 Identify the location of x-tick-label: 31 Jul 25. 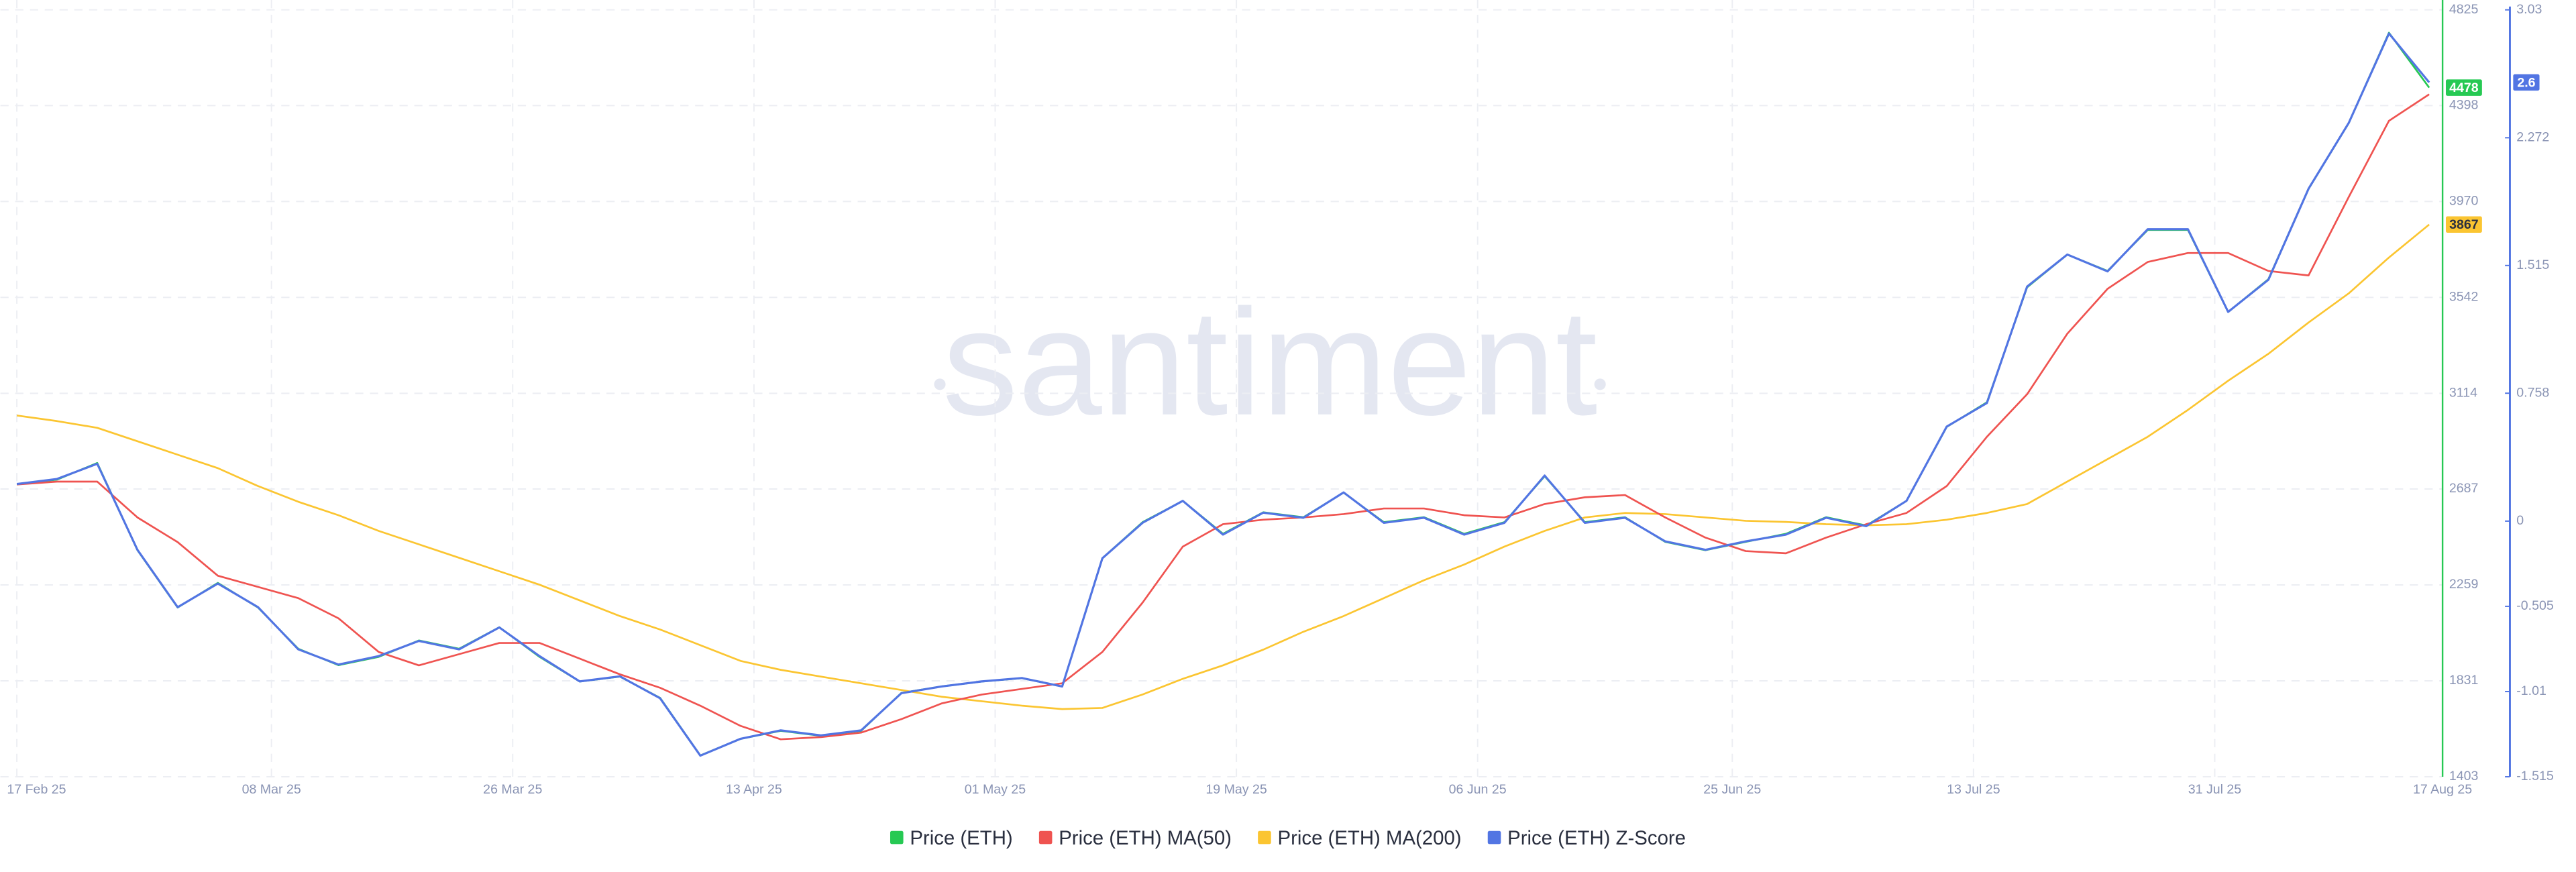
(2215, 790).